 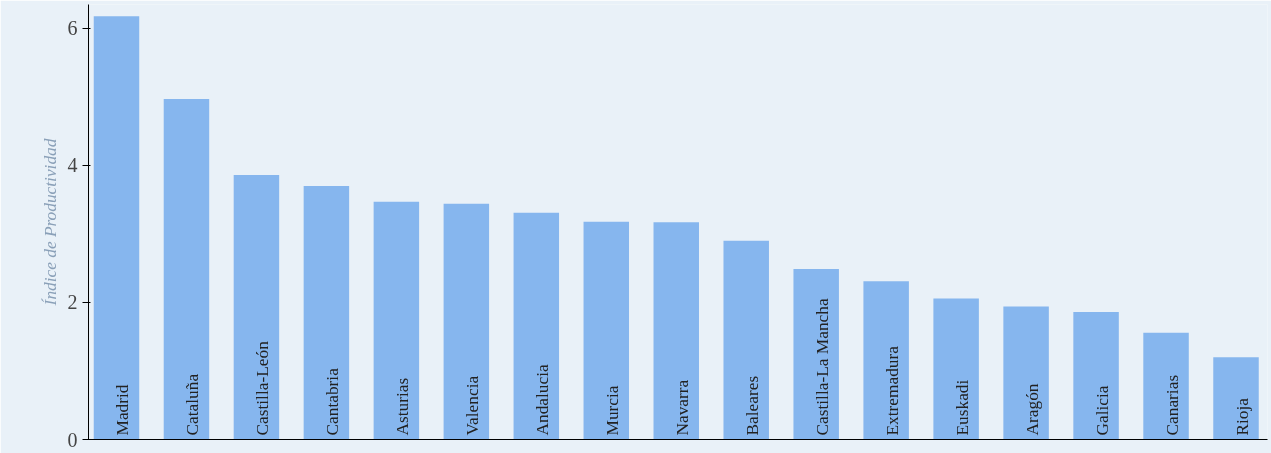 I want to click on x-tick-label: Murcia, so click(x=612, y=410).